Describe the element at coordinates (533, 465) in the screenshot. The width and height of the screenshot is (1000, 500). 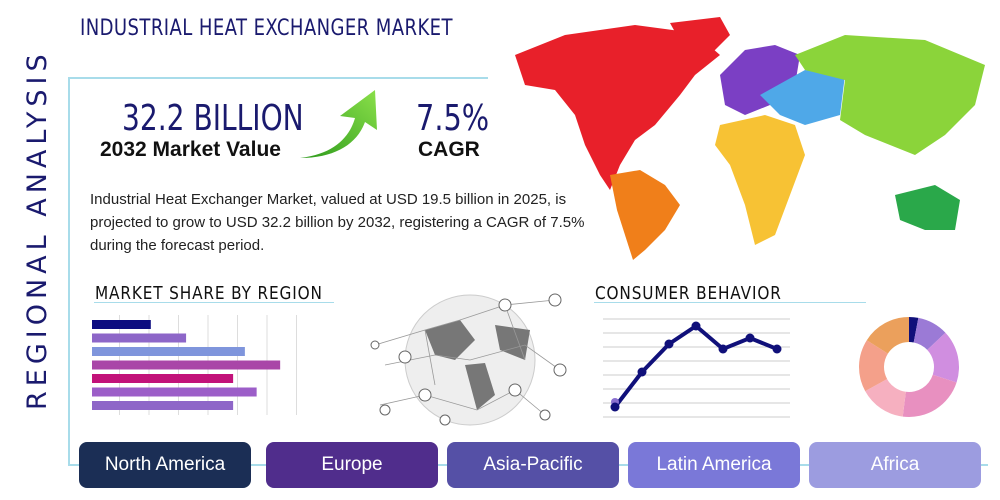
I see `region-button-asia-pacific: Asia-Pacific` at that location.